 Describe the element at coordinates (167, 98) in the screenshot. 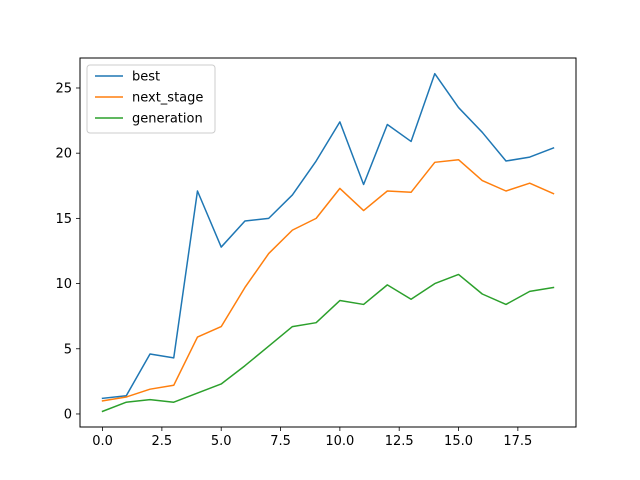

I see `legend-label-next-stage: next_stage` at that location.